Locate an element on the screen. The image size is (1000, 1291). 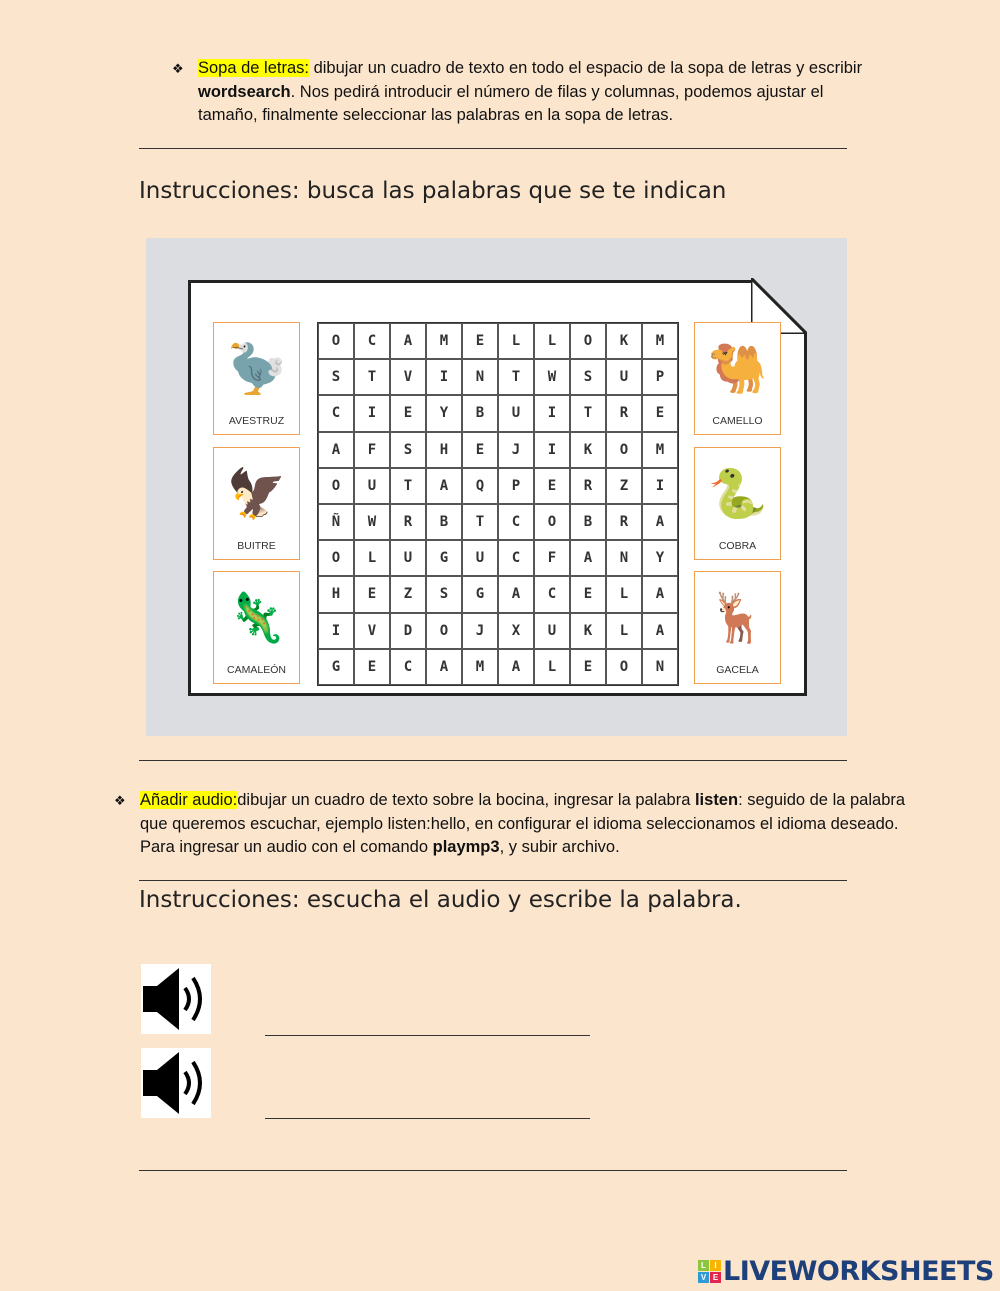
grid-cell: Q is located at coordinates (480, 485).